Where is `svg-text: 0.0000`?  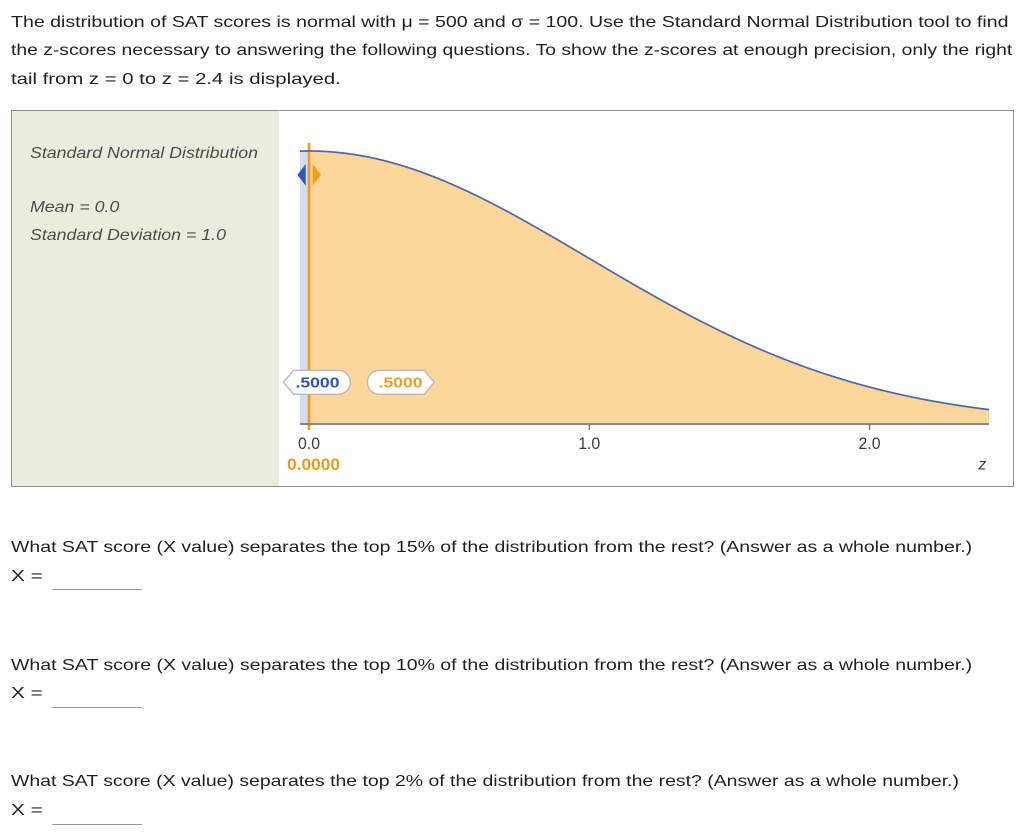
svg-text: 0.0000 is located at coordinates (313, 465).